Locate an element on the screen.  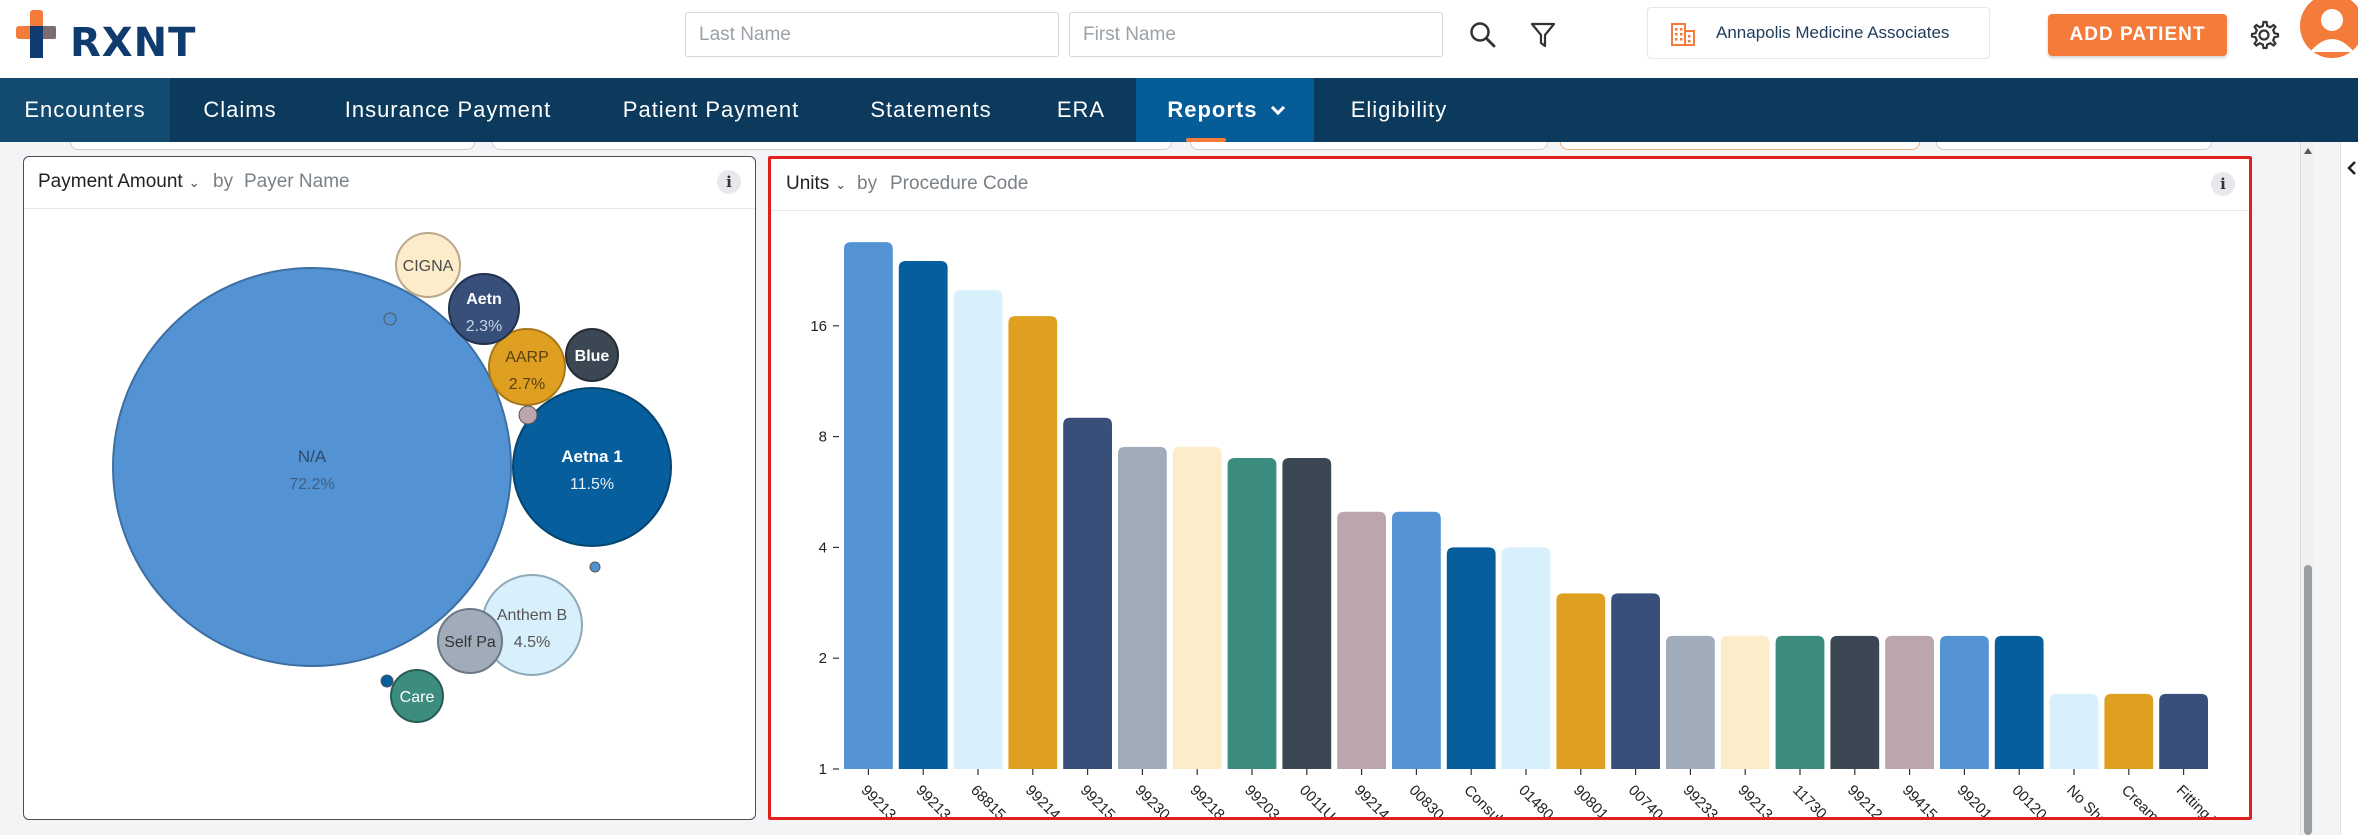
bubble-aetn: Aetn 2.3% is located at coordinates (484, 309).